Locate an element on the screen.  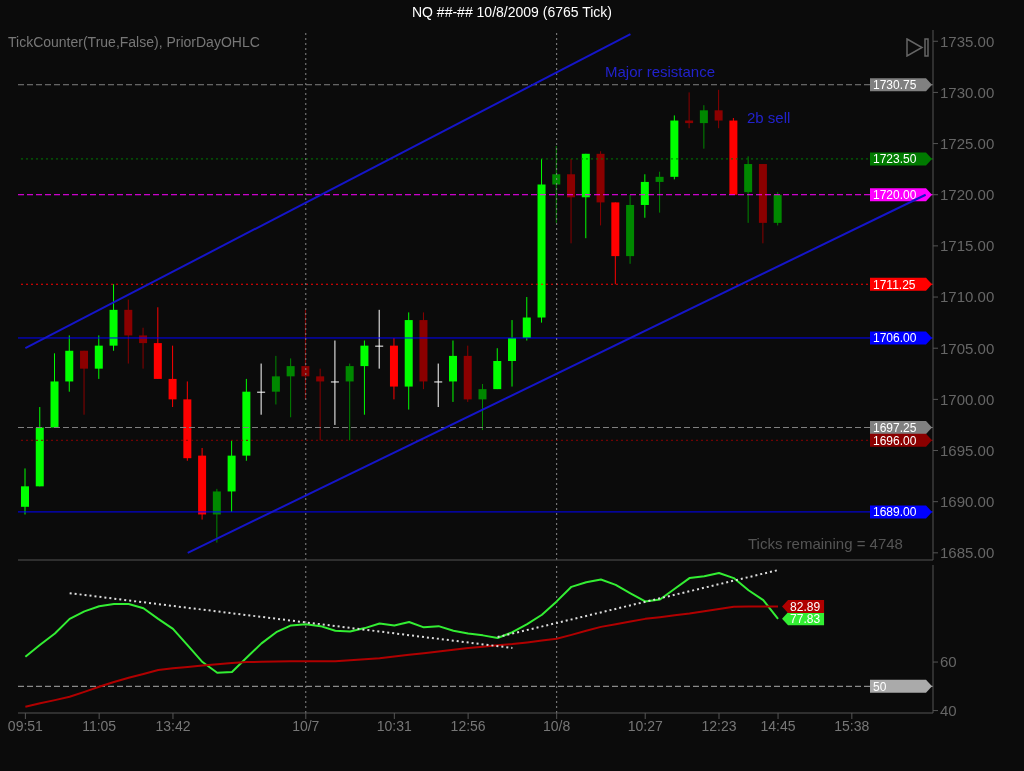
x-tick-label: 11:05 is located at coordinates (99, 725).